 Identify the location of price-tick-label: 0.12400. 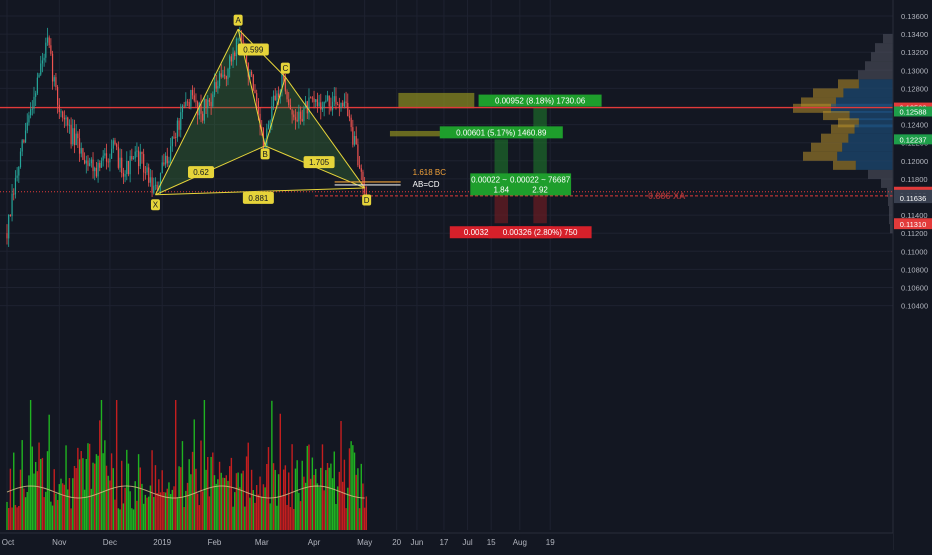
(914, 125).